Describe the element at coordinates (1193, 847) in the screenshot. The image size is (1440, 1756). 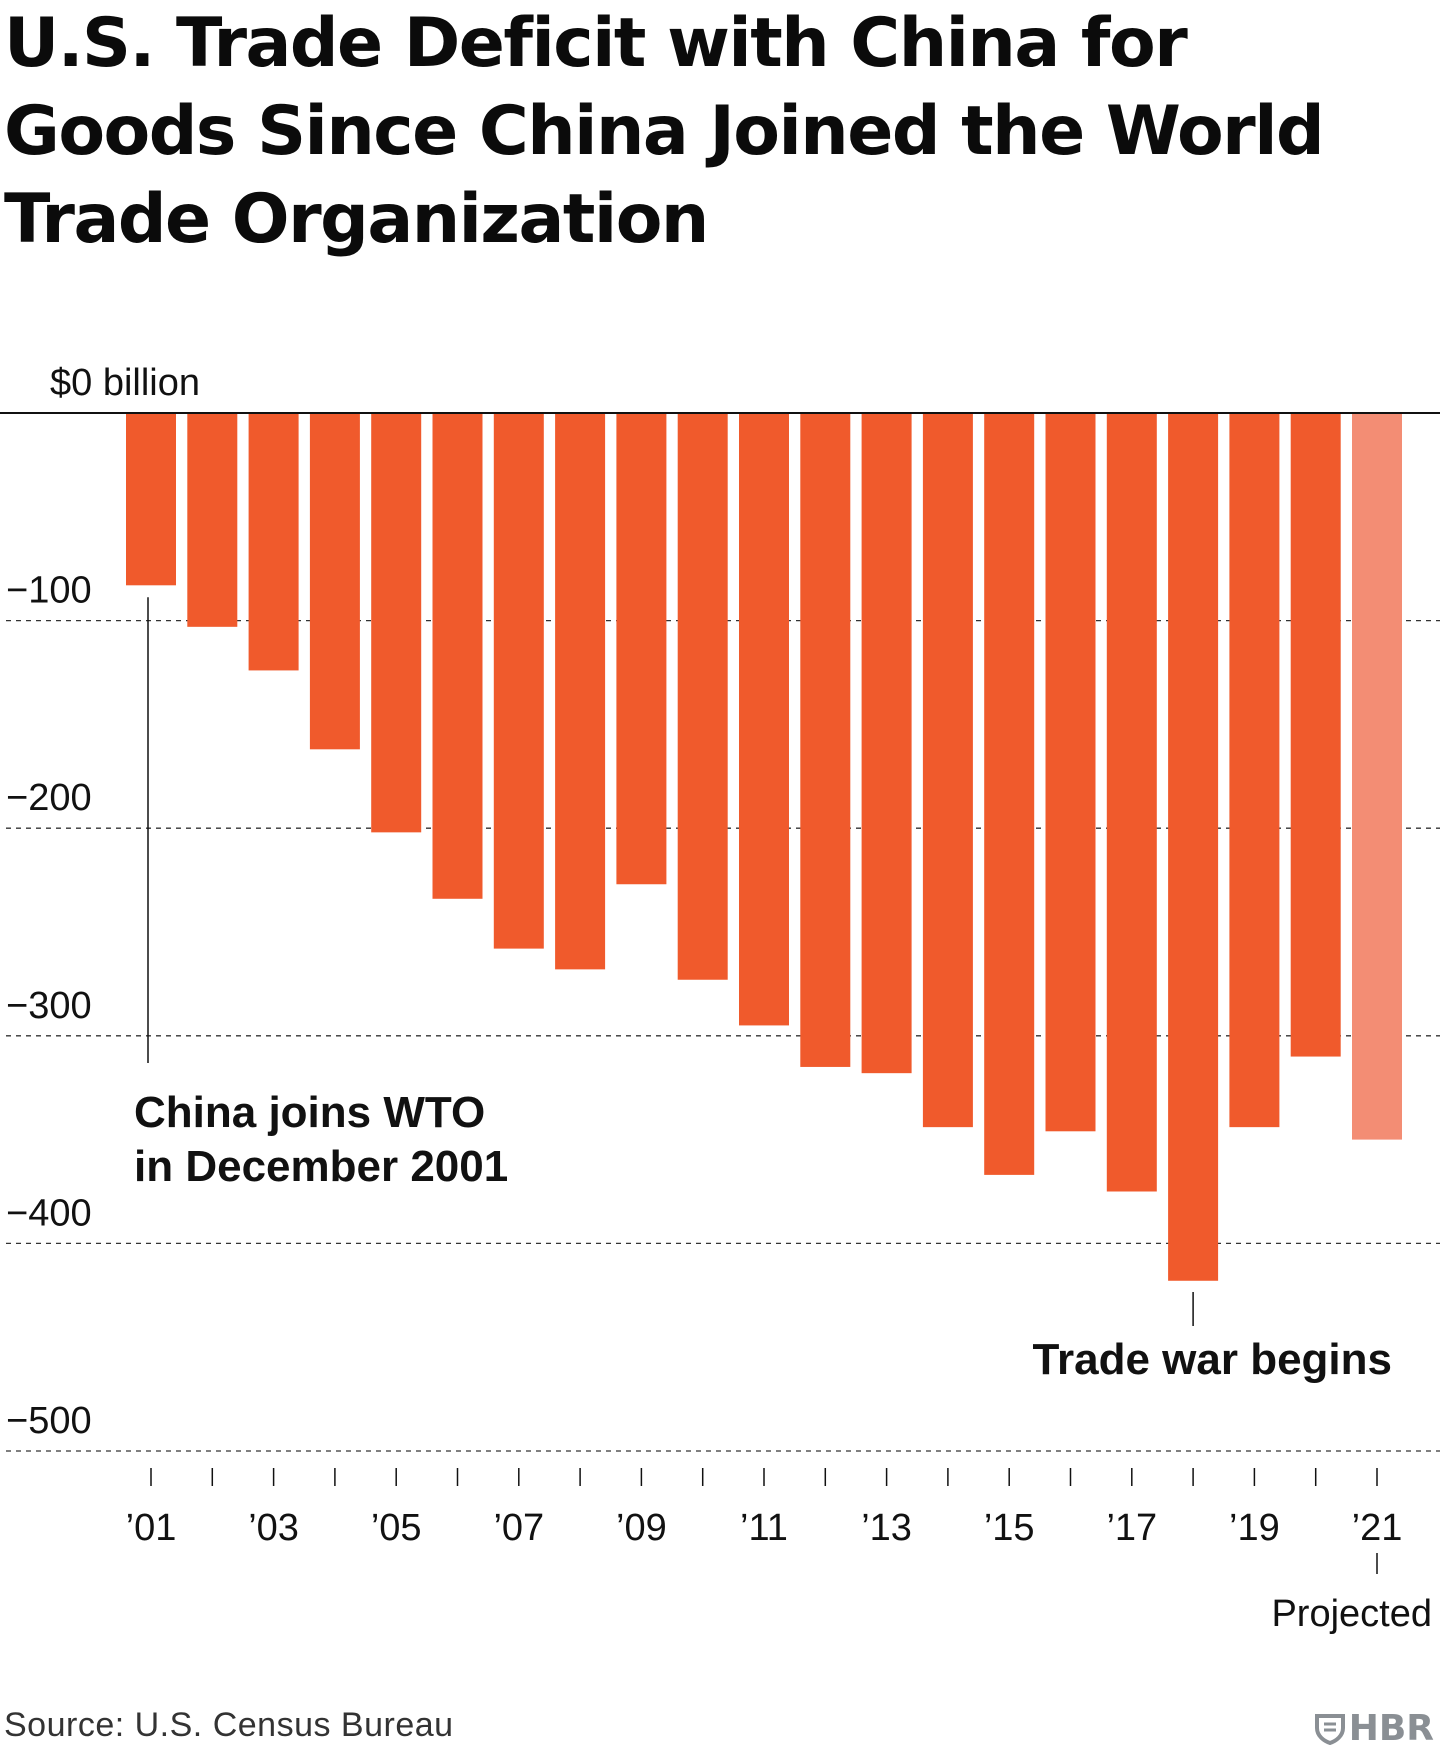
I see `bar-2018` at that location.